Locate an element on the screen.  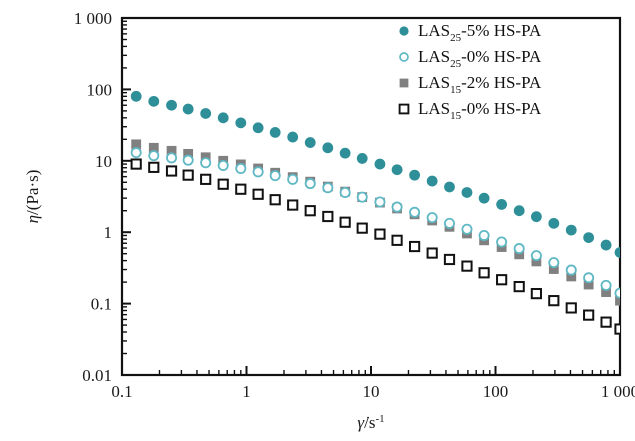
x-tick-label: 0.1 is located at coordinates (121, 391).